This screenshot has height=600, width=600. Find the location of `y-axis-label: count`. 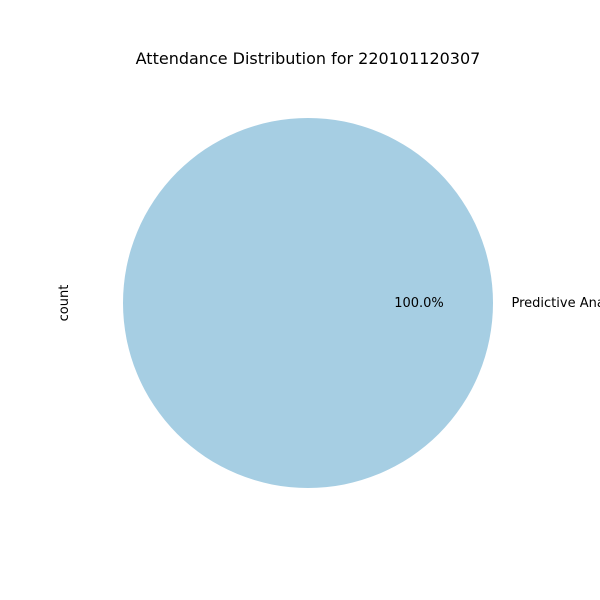

y-axis-label: count is located at coordinates (64, 303).